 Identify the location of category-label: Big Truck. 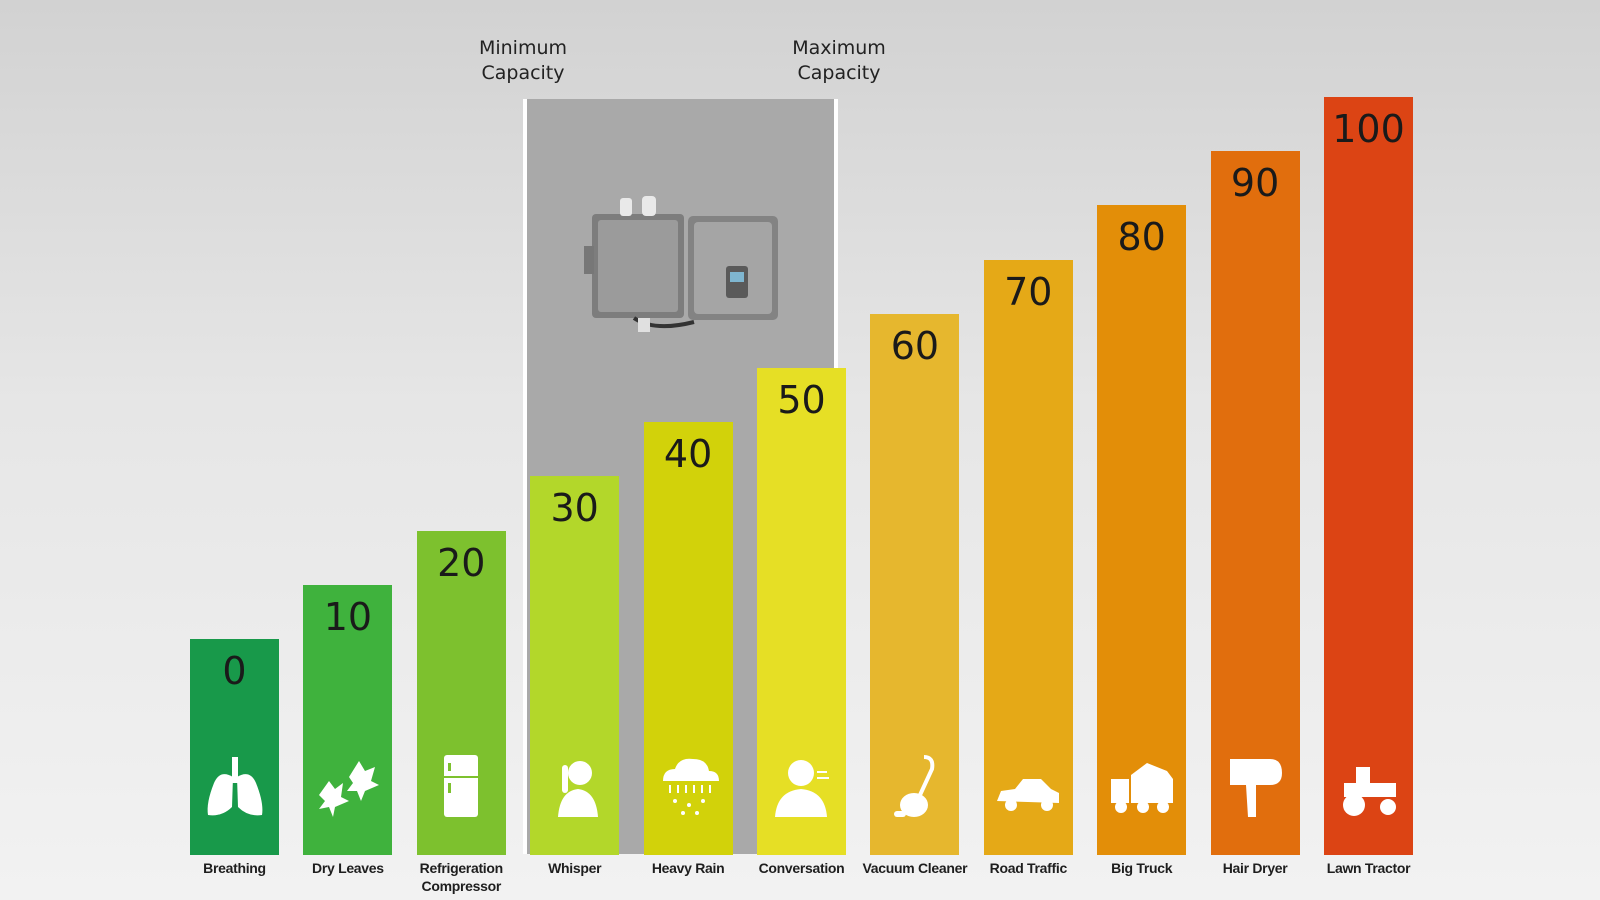
(1142, 868).